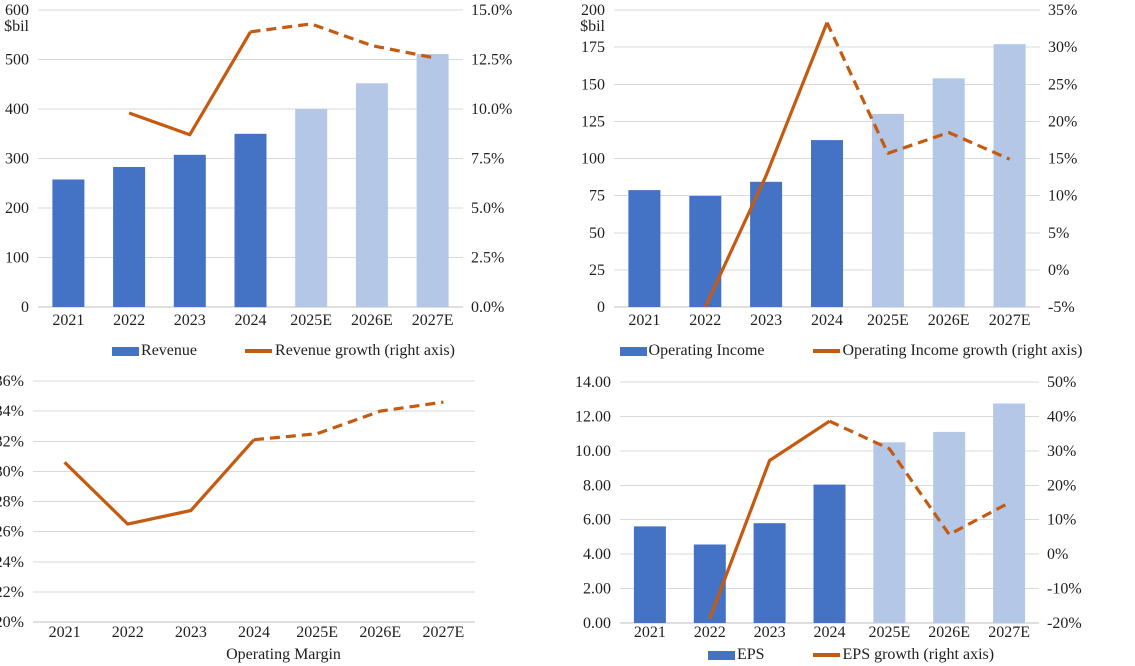 This screenshot has width=1135, height=666. I want to click on right-axis-tick: 0.0%, so click(487, 307).